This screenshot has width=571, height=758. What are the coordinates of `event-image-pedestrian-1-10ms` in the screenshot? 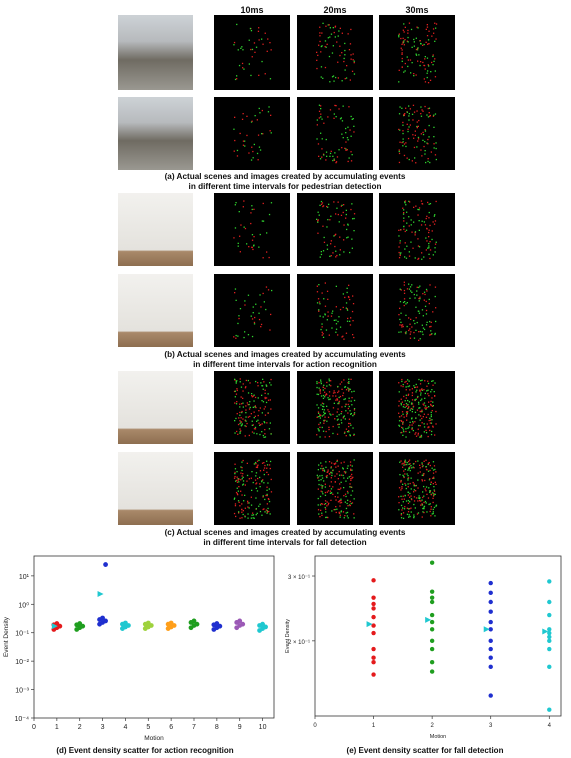 It's located at (252, 52).